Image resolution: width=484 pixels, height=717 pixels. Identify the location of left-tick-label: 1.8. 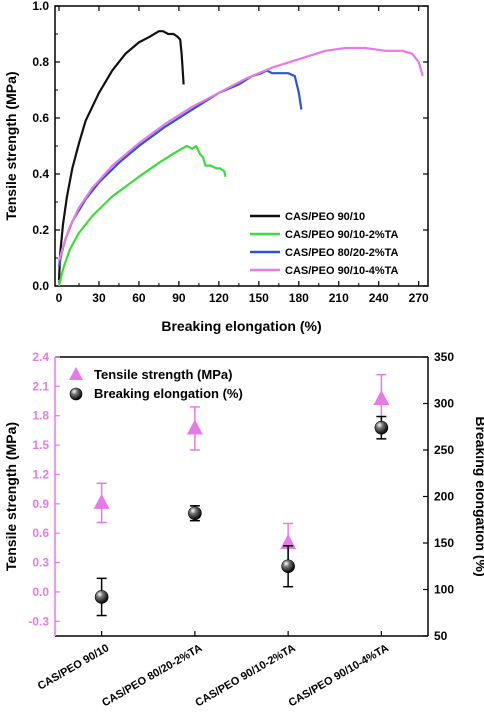
(40, 416).